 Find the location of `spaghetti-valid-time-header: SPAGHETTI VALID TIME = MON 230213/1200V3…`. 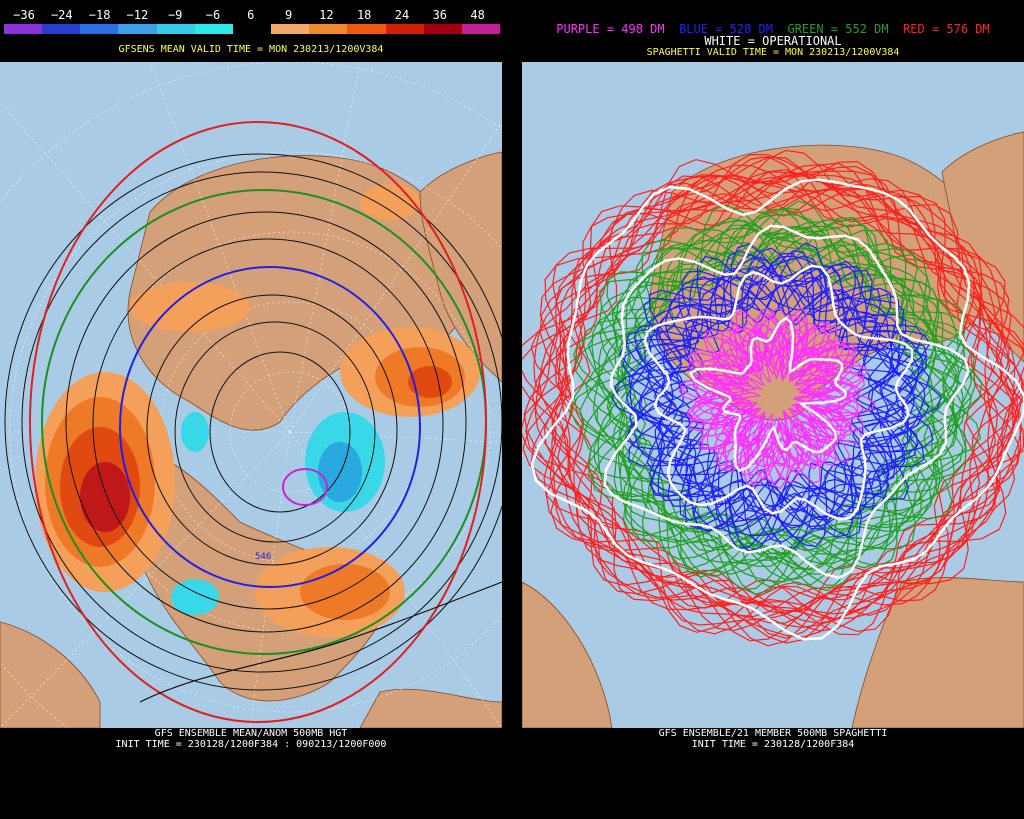

spaghetti-valid-time-header: SPAGHETTI VALID TIME = MON 230213/1200V3… is located at coordinates (773, 52).